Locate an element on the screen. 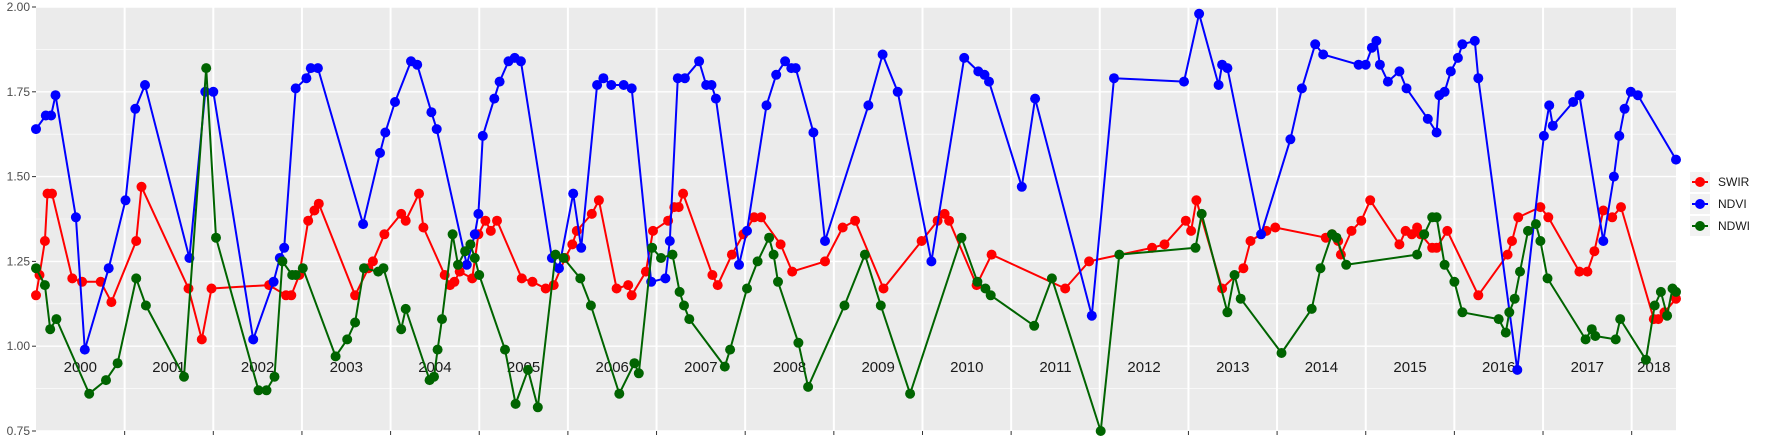 This screenshot has width=1773, height=442. year-label: 2017 is located at coordinates (1587, 367).